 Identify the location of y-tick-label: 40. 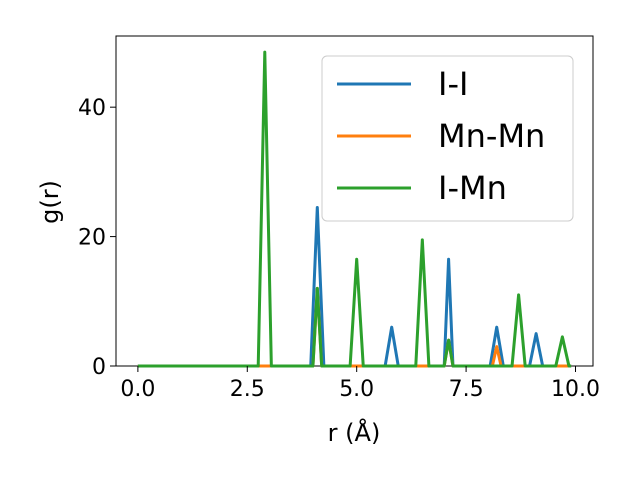
(92, 108).